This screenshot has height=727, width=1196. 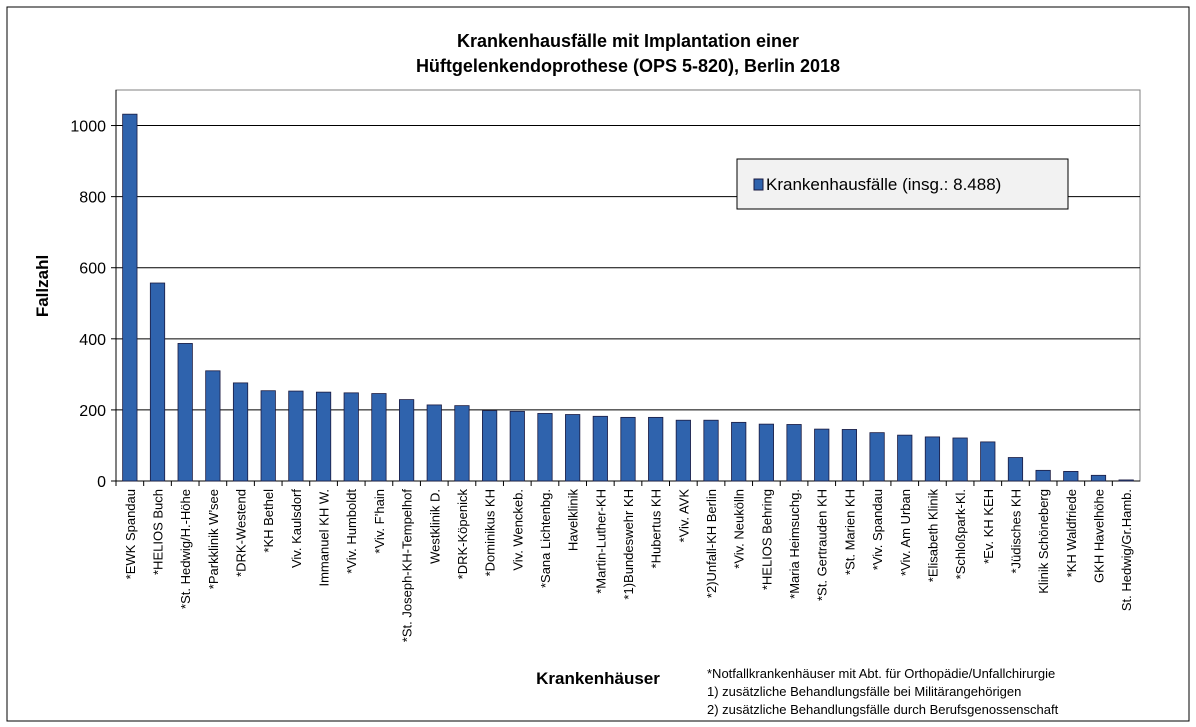 What do you see at coordinates (490, 532) in the screenshot?
I see `x-tick-label: *Dominikus KH` at bounding box center [490, 532].